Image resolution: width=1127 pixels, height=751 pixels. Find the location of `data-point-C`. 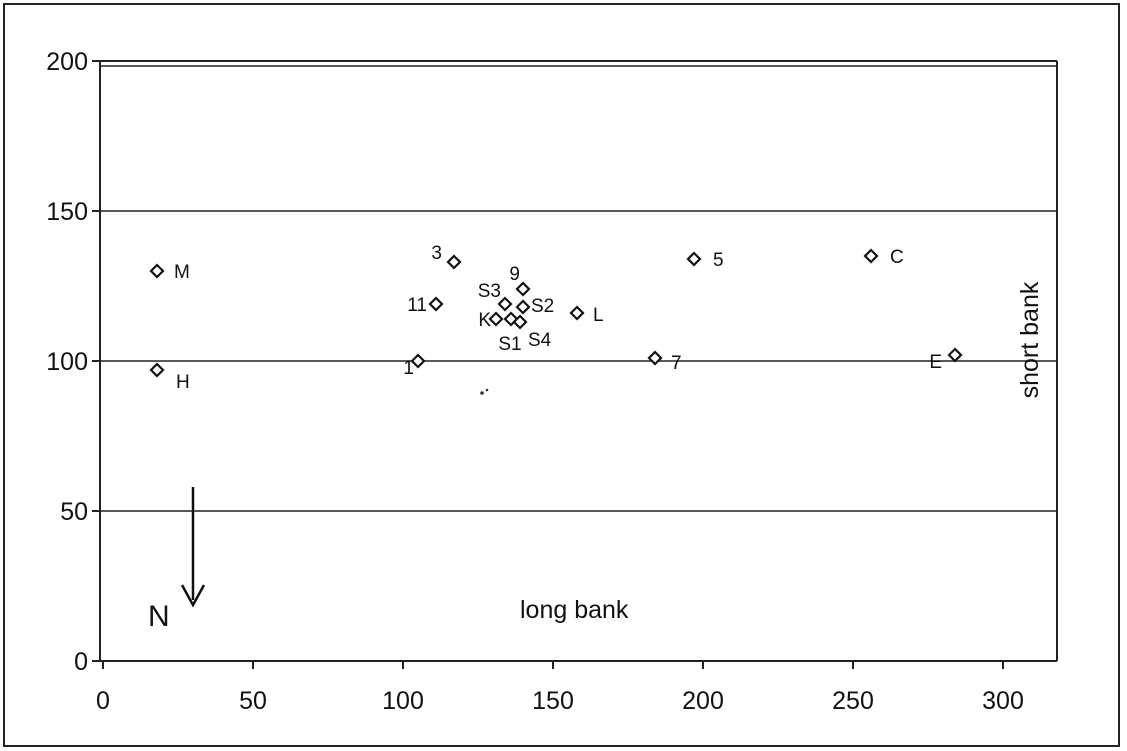

data-point-C is located at coordinates (871, 256).